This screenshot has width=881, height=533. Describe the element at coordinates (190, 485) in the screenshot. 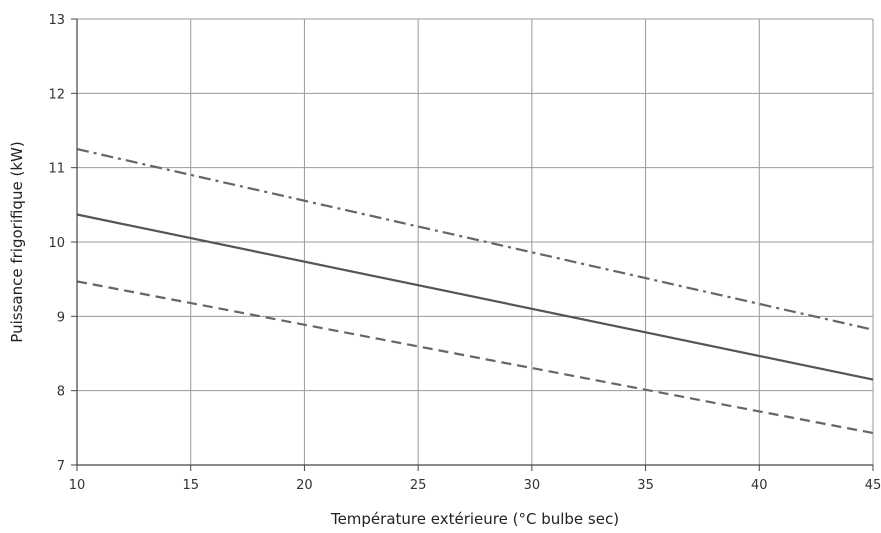

I see `x-tick-label: 15` at that location.